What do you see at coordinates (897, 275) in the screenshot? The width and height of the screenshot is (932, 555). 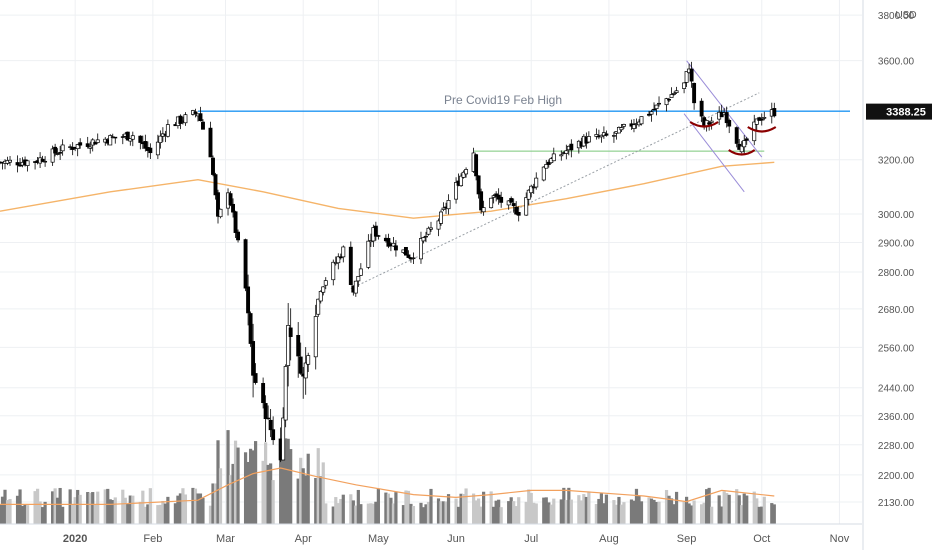 I see `price-axis` at bounding box center [897, 275].